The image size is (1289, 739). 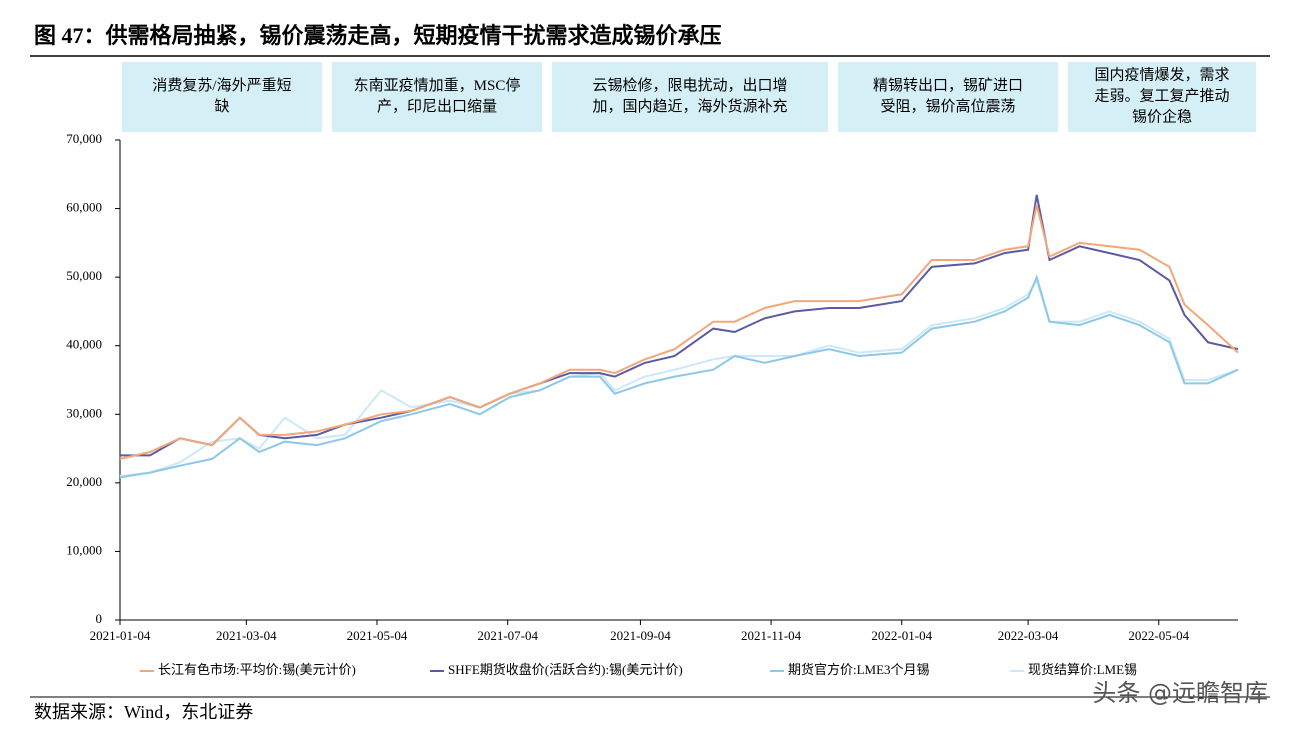 I want to click on annotation-text: 产，印尼出口缩量, so click(x=437, y=106).